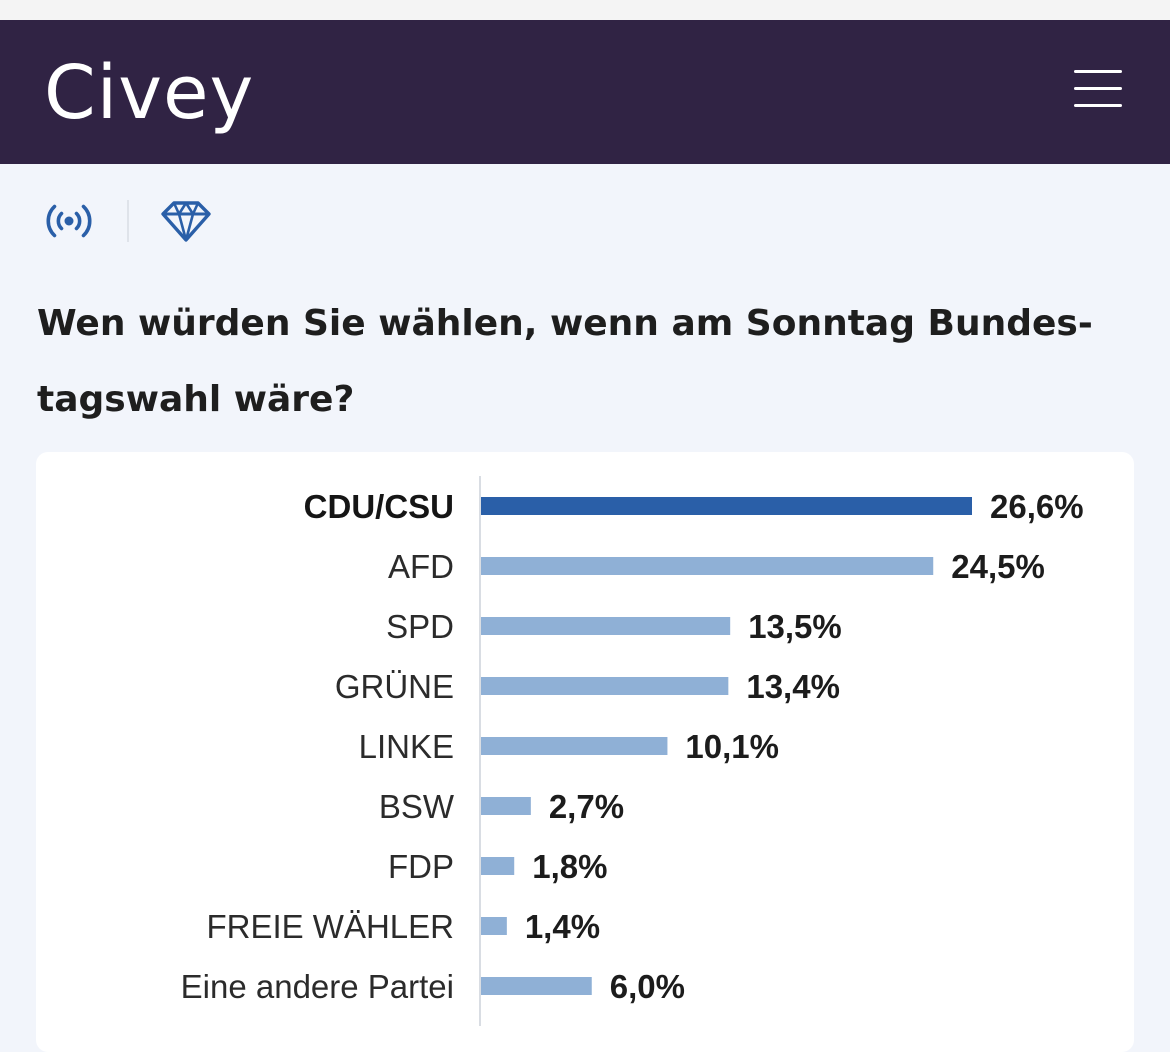 This screenshot has width=1170, height=1052. What do you see at coordinates (69, 221) in the screenshot?
I see `broadcast-icon` at bounding box center [69, 221].